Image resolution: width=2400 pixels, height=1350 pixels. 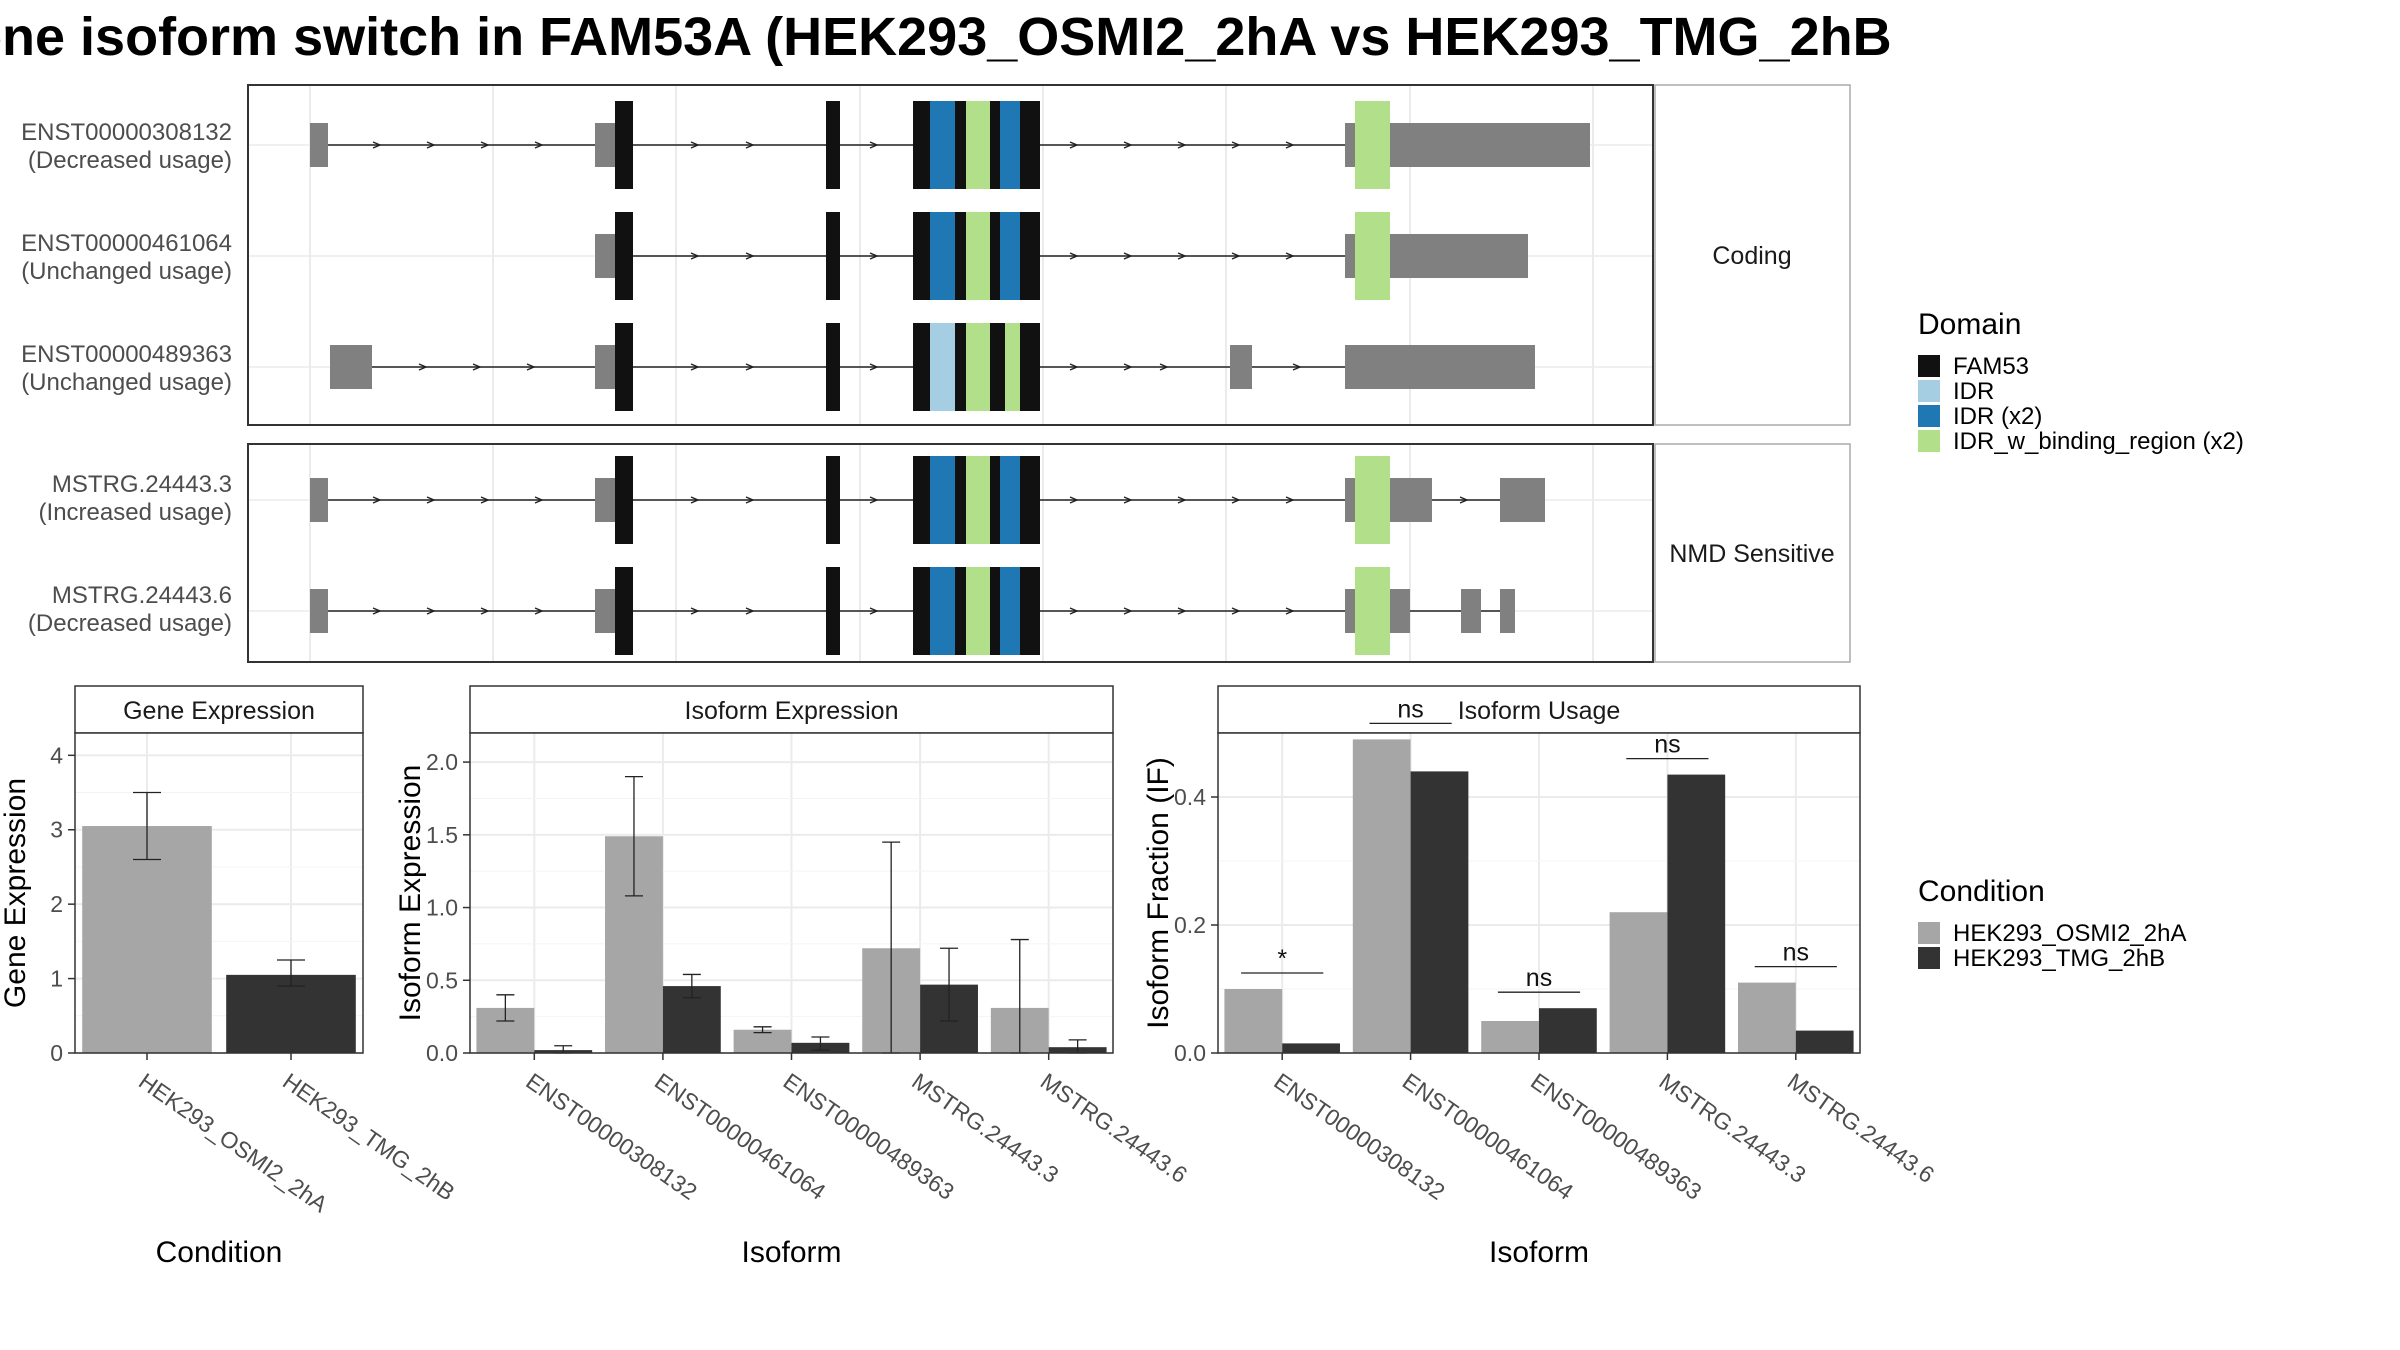 What do you see at coordinates (442, 908) in the screenshot?
I see `y-tick-label: 1.0` at bounding box center [442, 908].